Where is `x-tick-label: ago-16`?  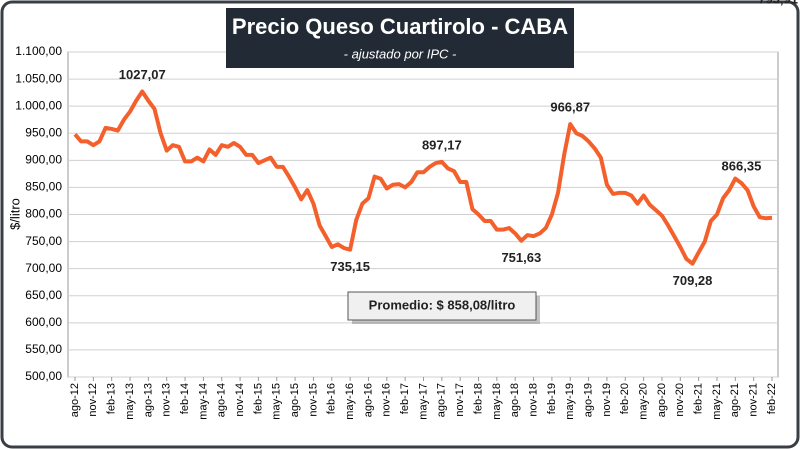 x-tick-label: ago-16 is located at coordinates (368, 400).